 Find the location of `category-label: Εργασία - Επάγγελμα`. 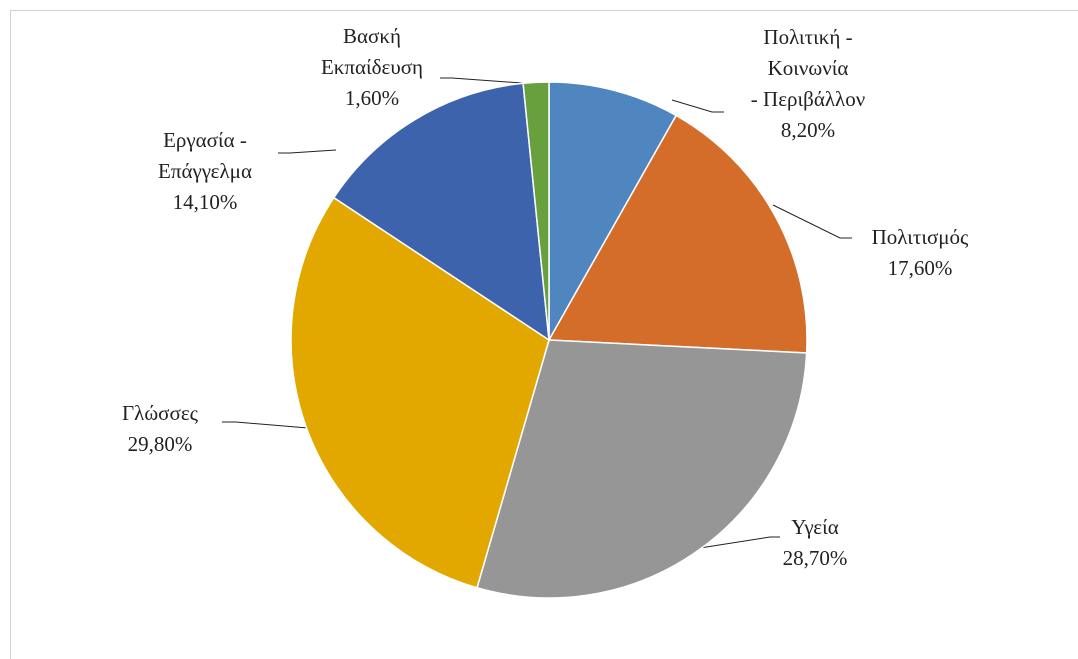

category-label: Εργασία - Επάγγελμα is located at coordinates (205, 155).